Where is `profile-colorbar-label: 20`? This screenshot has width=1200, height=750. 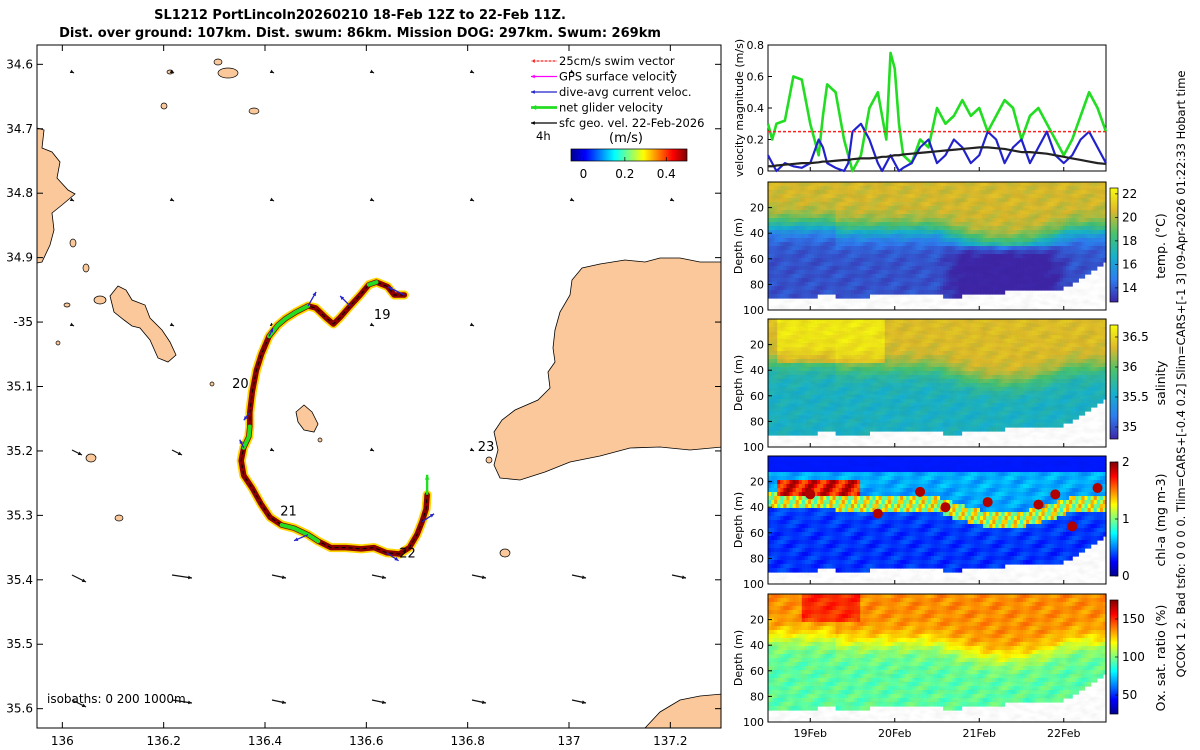
profile-colorbar-label: 20 is located at coordinates (1129, 217).